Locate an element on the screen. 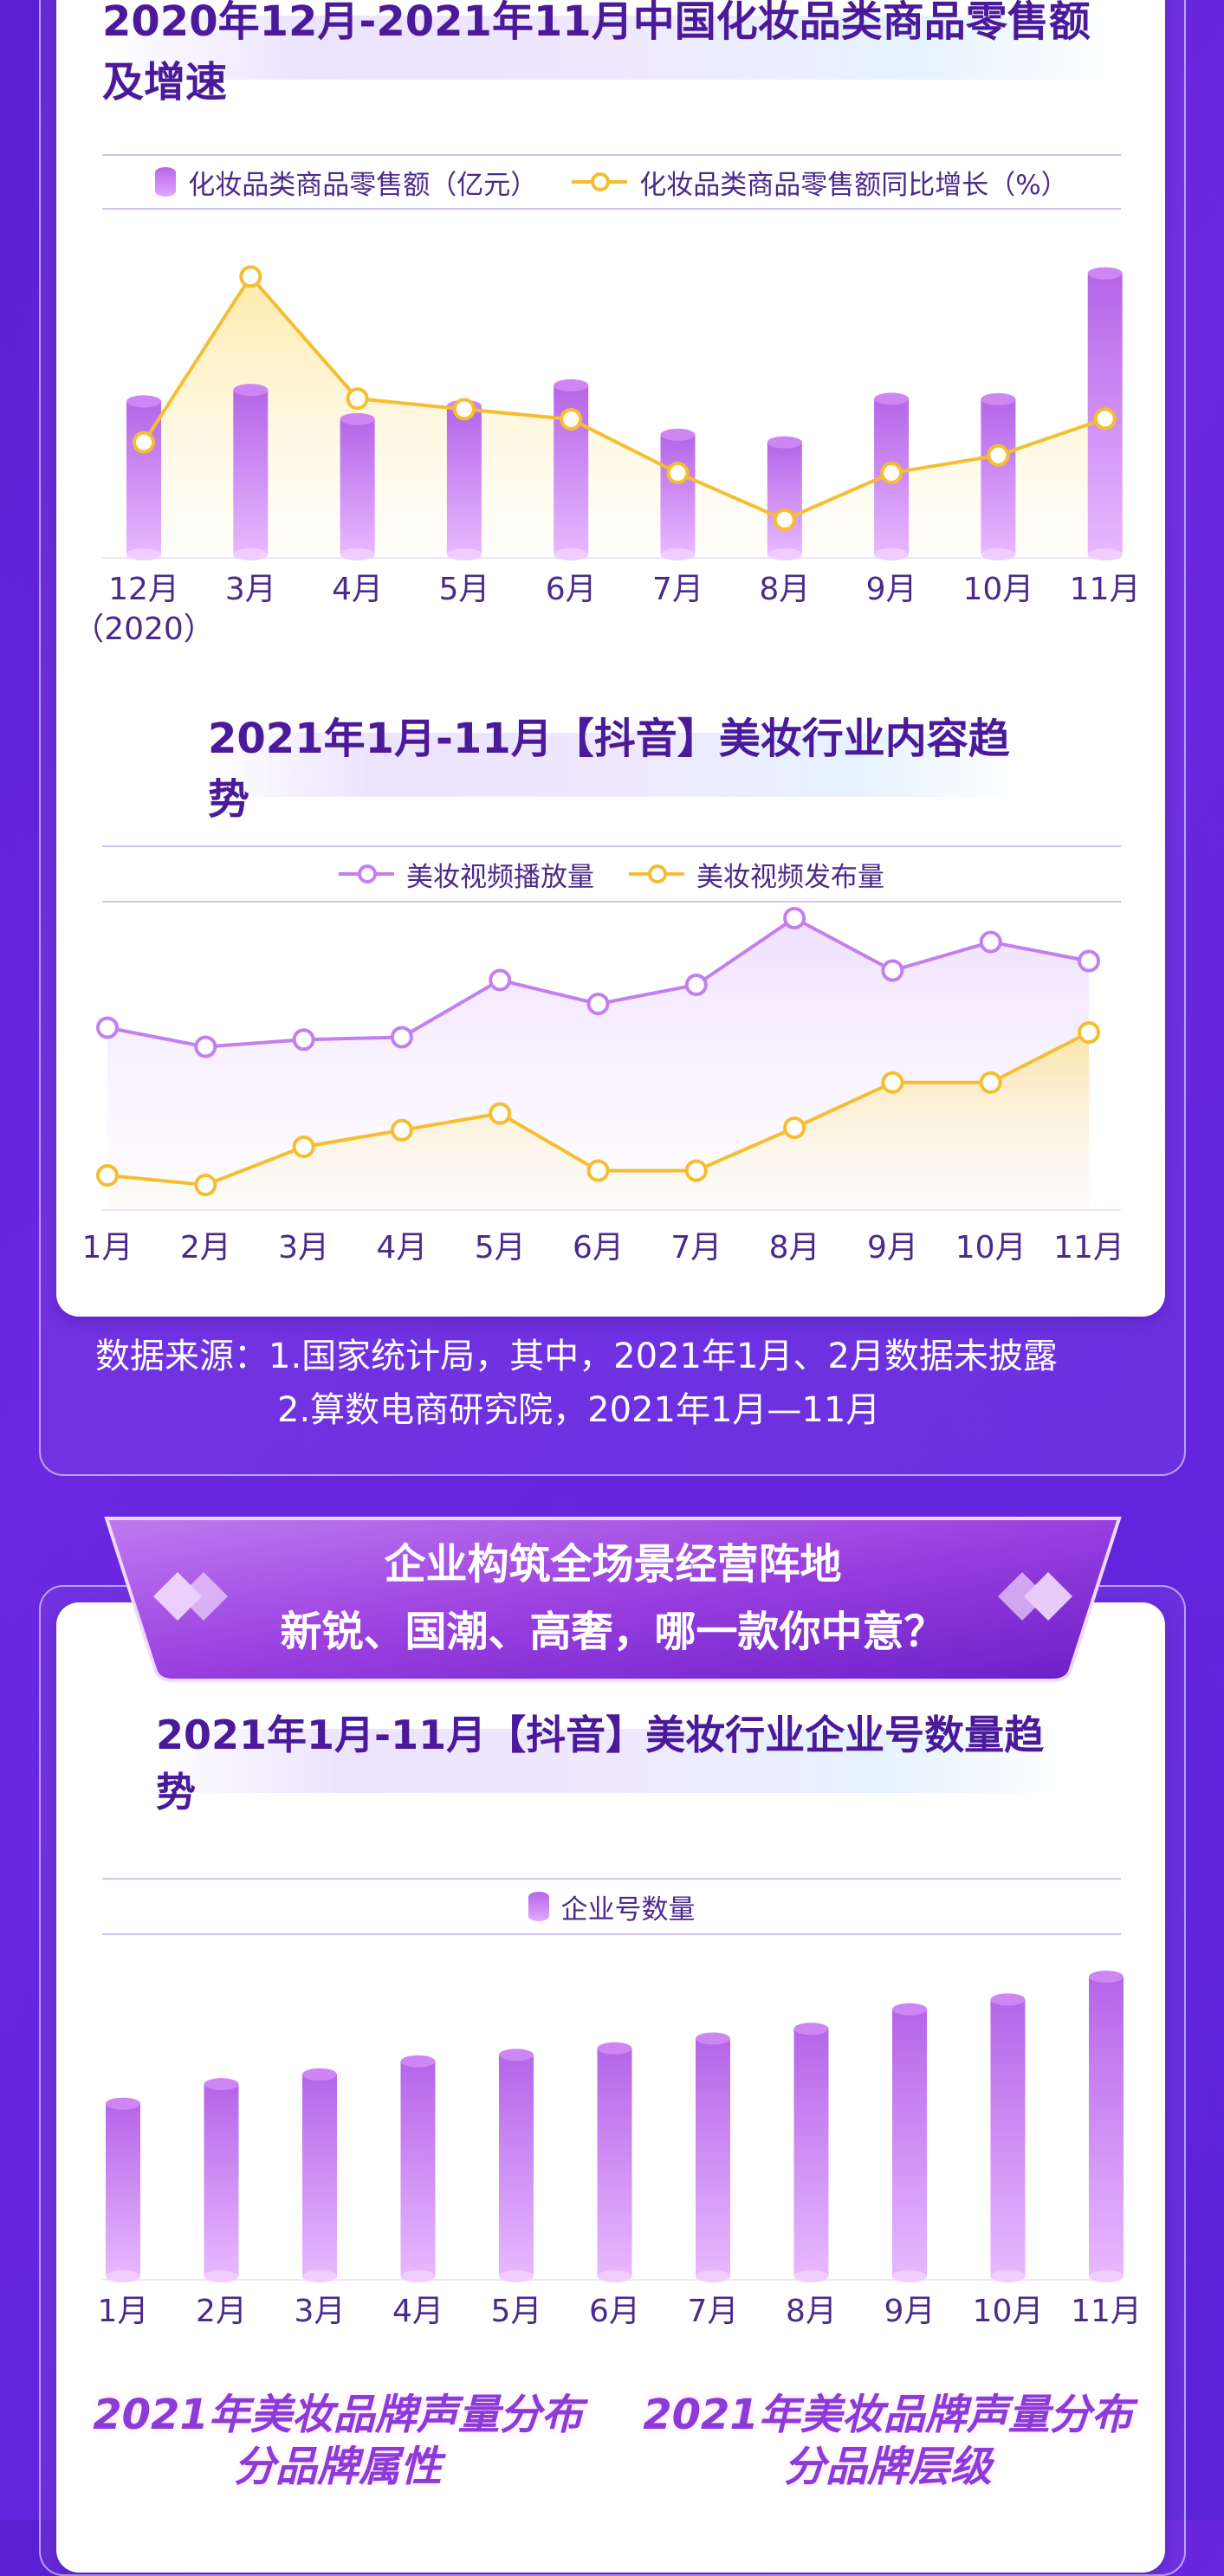 The width and height of the screenshot is (1224, 2576). right-diamond-icon is located at coordinates (1035, 1596).